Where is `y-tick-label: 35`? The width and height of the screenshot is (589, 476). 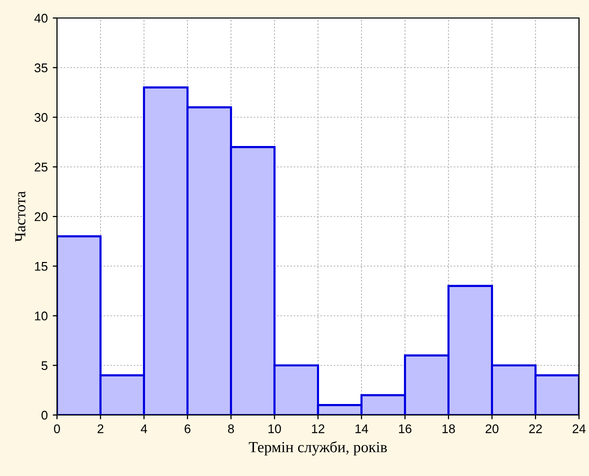 y-tick-label: 35 is located at coordinates (41, 67).